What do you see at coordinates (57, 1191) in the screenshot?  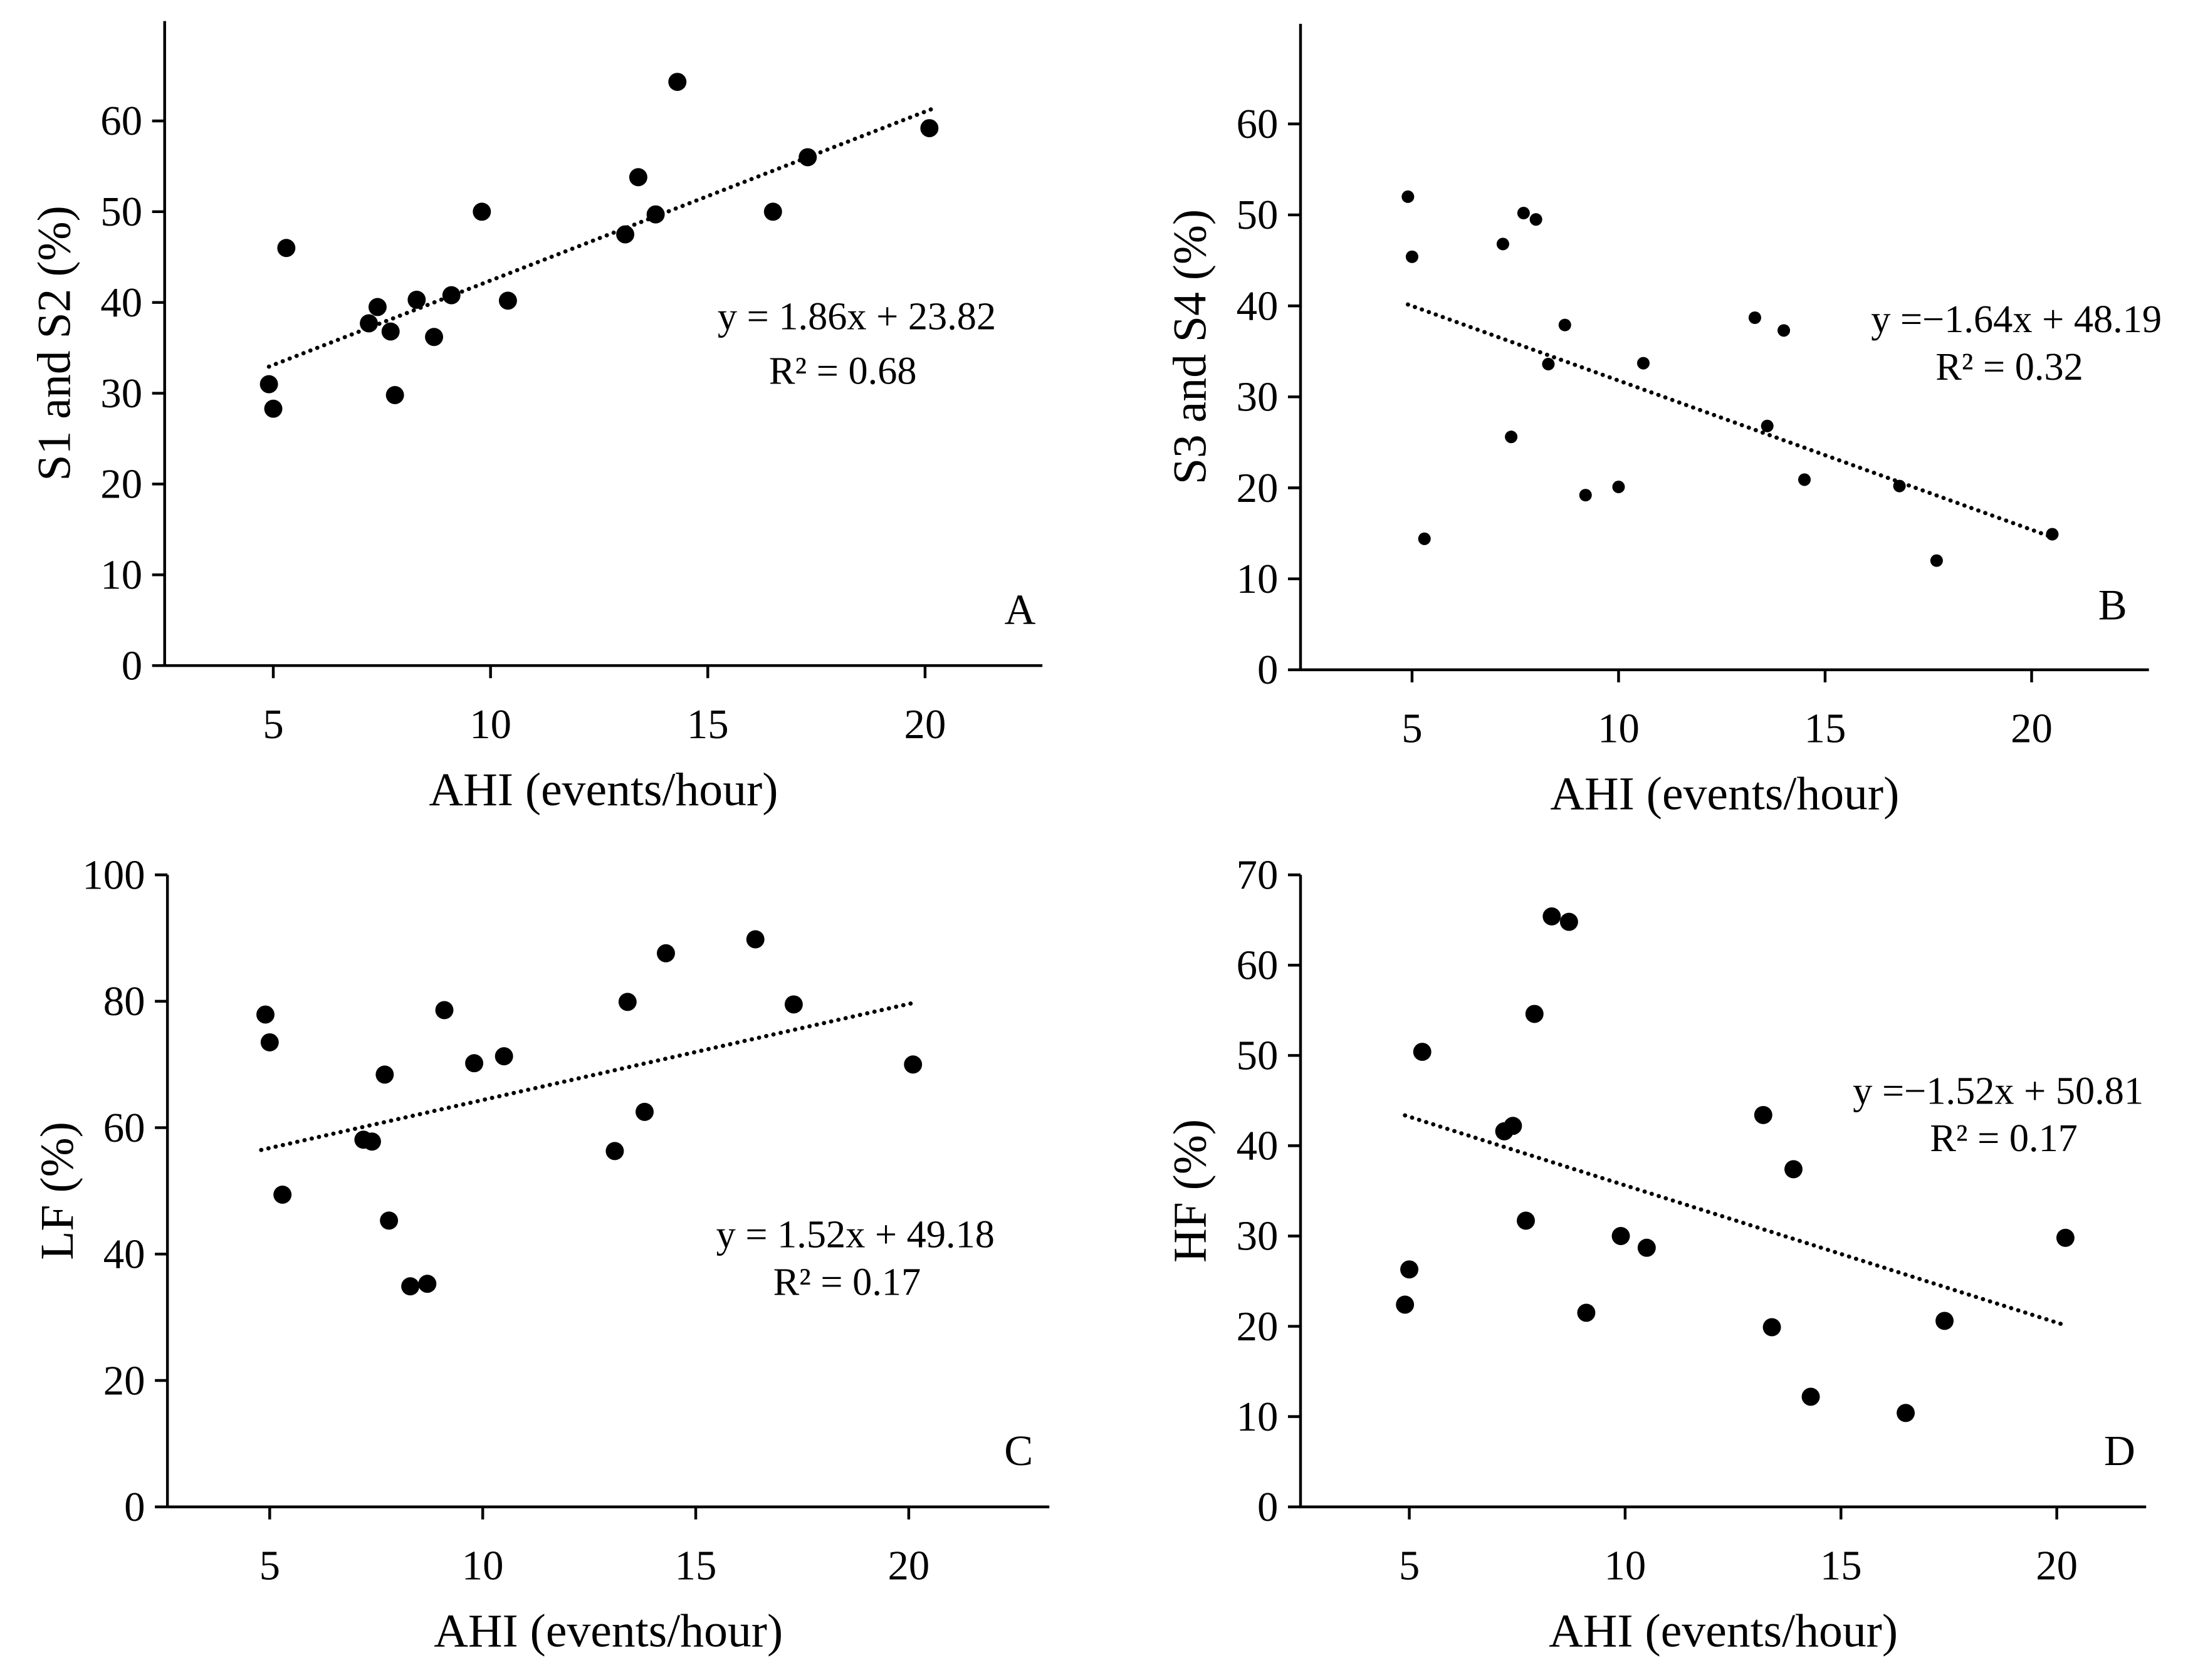 I see `y-axis-title: LF (%)` at bounding box center [57, 1191].